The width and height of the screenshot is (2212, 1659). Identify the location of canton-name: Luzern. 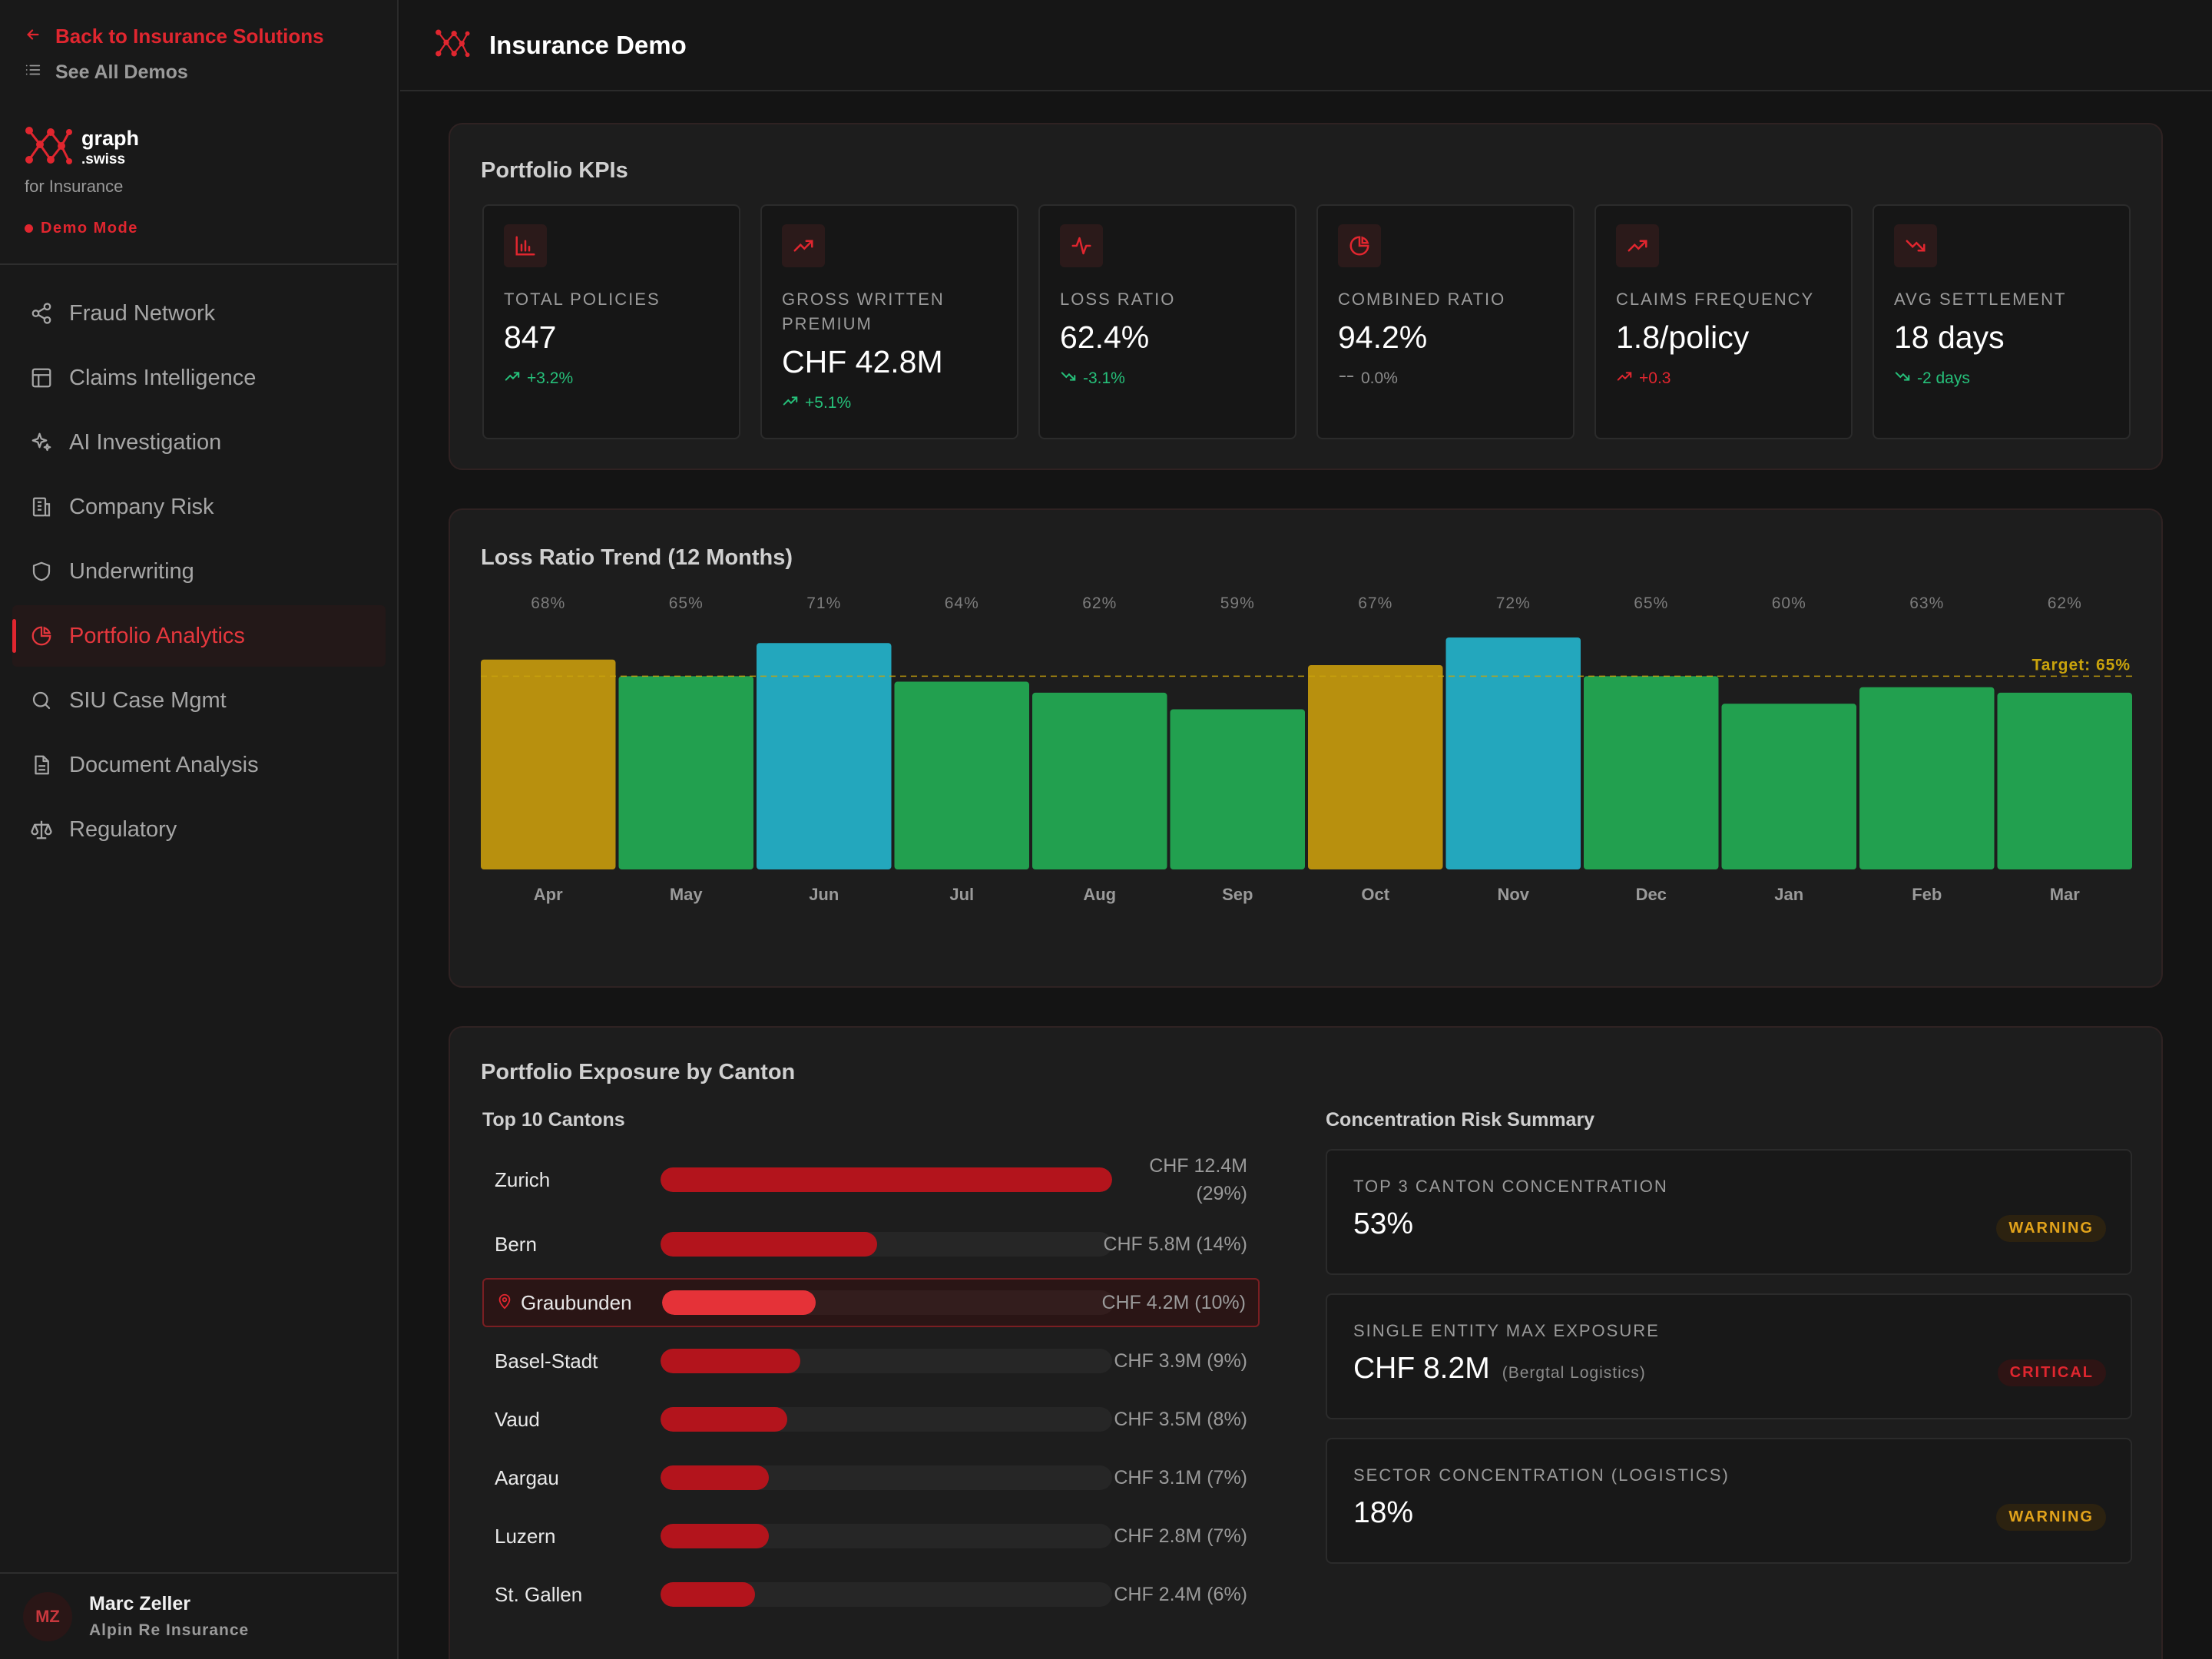
(525, 1536).